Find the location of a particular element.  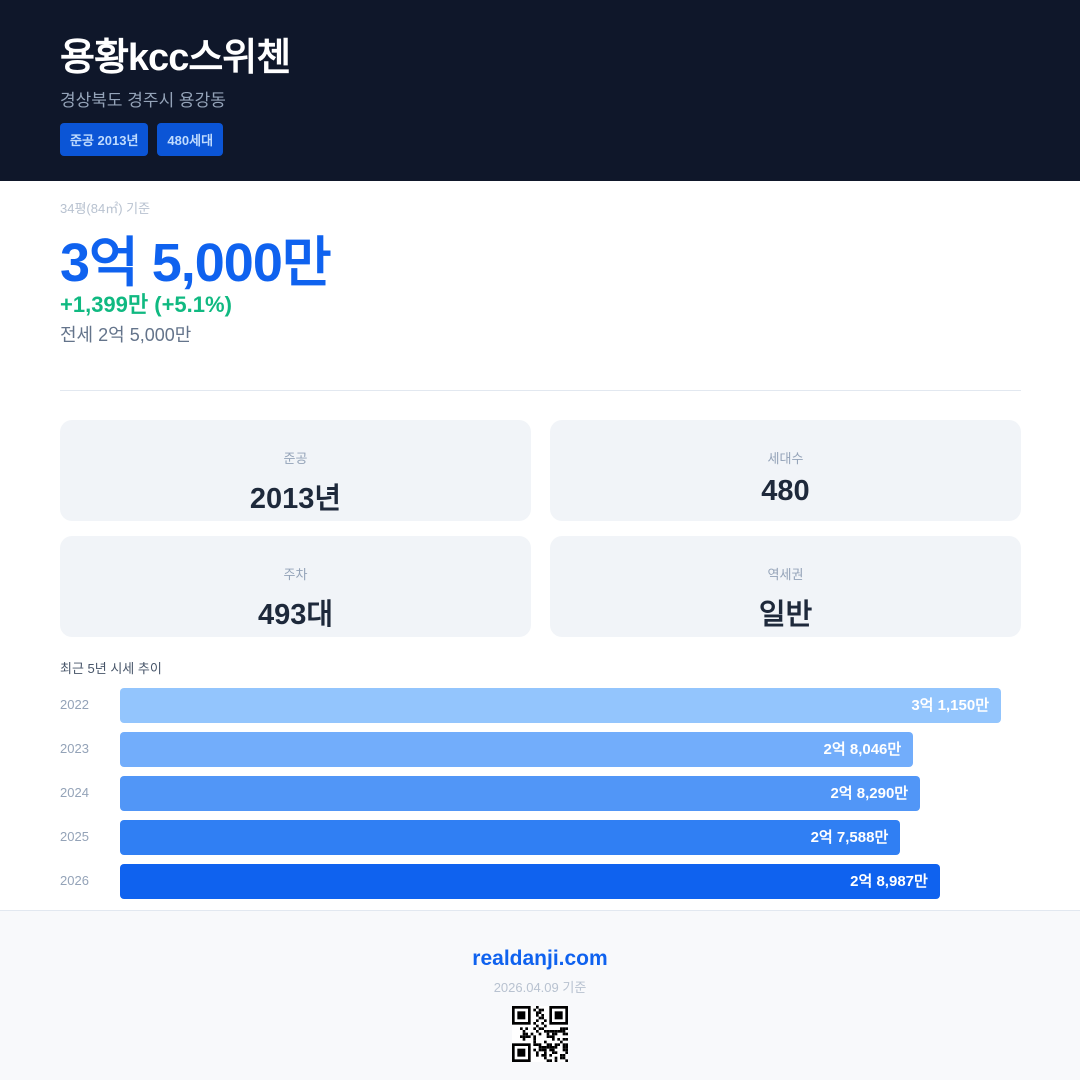

trend-year: 2023 is located at coordinates (74, 748).